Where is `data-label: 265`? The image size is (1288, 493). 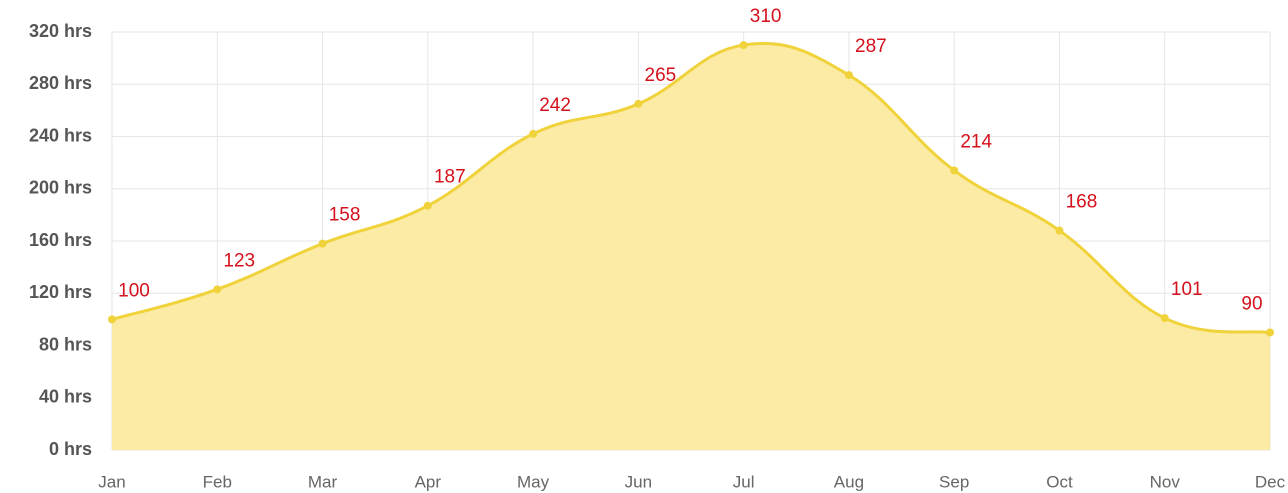
data-label: 265 is located at coordinates (661, 75).